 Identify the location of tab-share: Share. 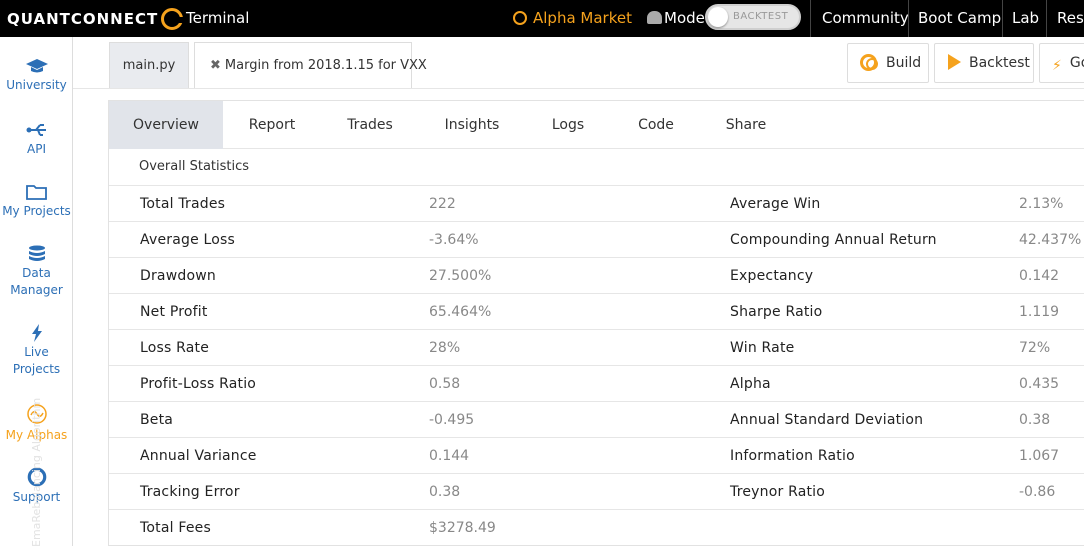
(746, 125).